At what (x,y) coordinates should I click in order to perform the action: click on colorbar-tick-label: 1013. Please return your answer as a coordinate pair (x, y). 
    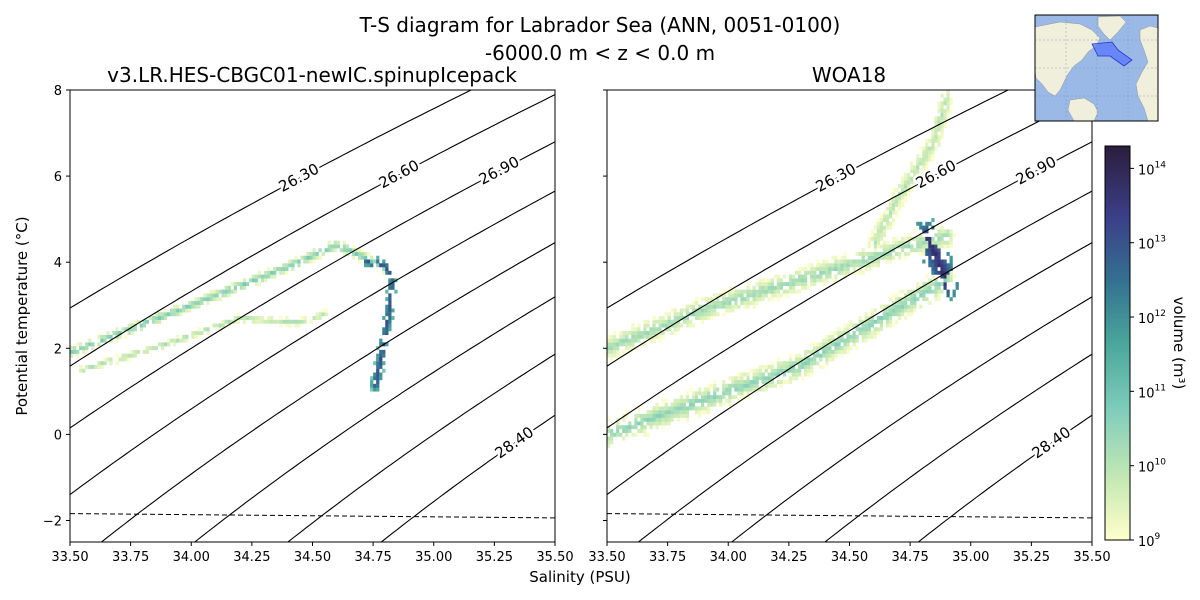
    Looking at the image, I should click on (1152, 244).